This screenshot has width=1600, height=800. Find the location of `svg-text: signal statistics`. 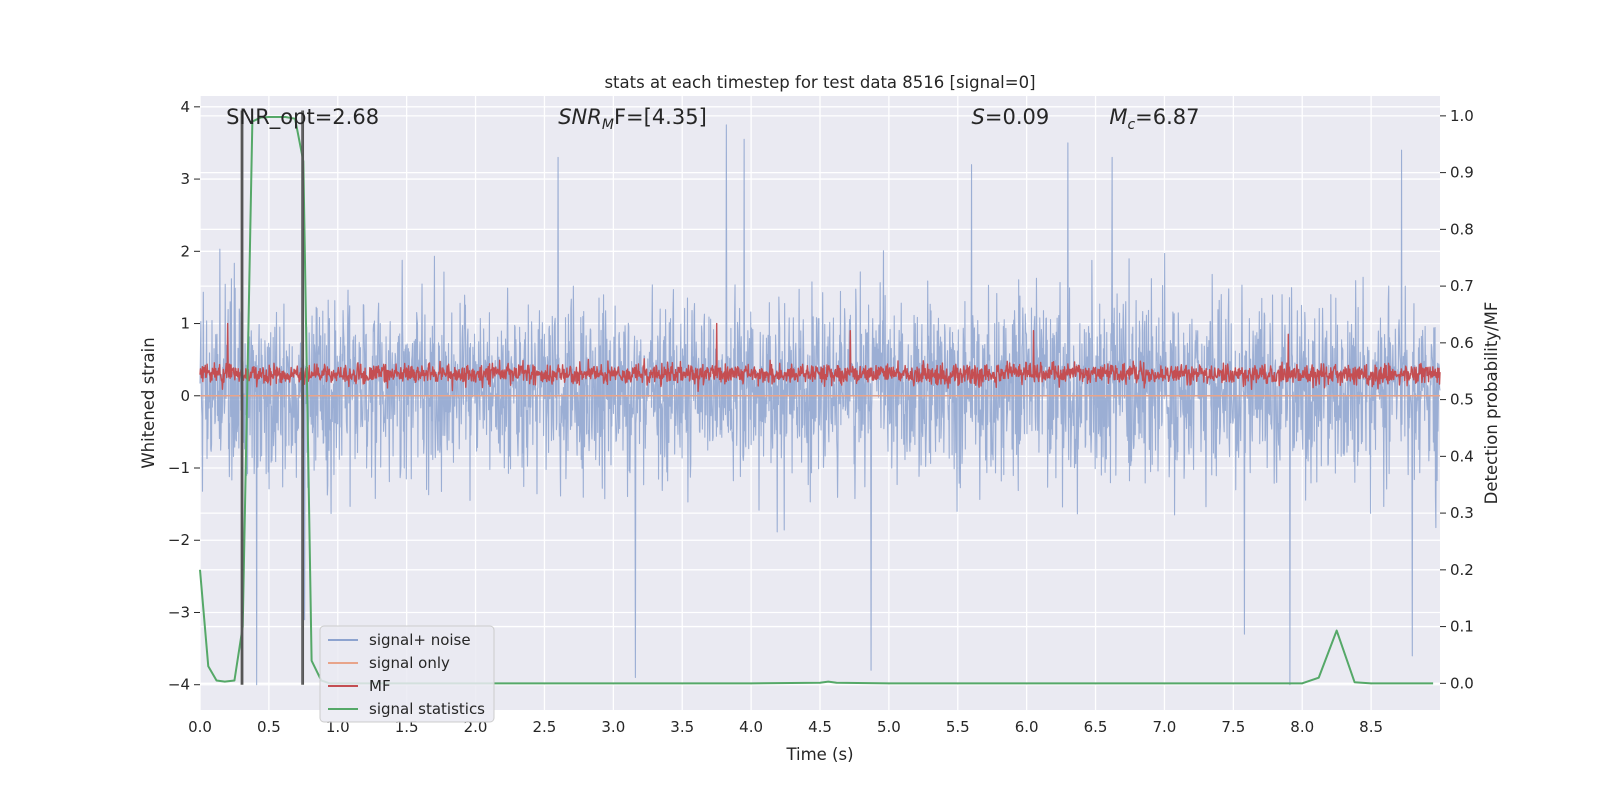

svg-text: signal statistics is located at coordinates (427, 709).